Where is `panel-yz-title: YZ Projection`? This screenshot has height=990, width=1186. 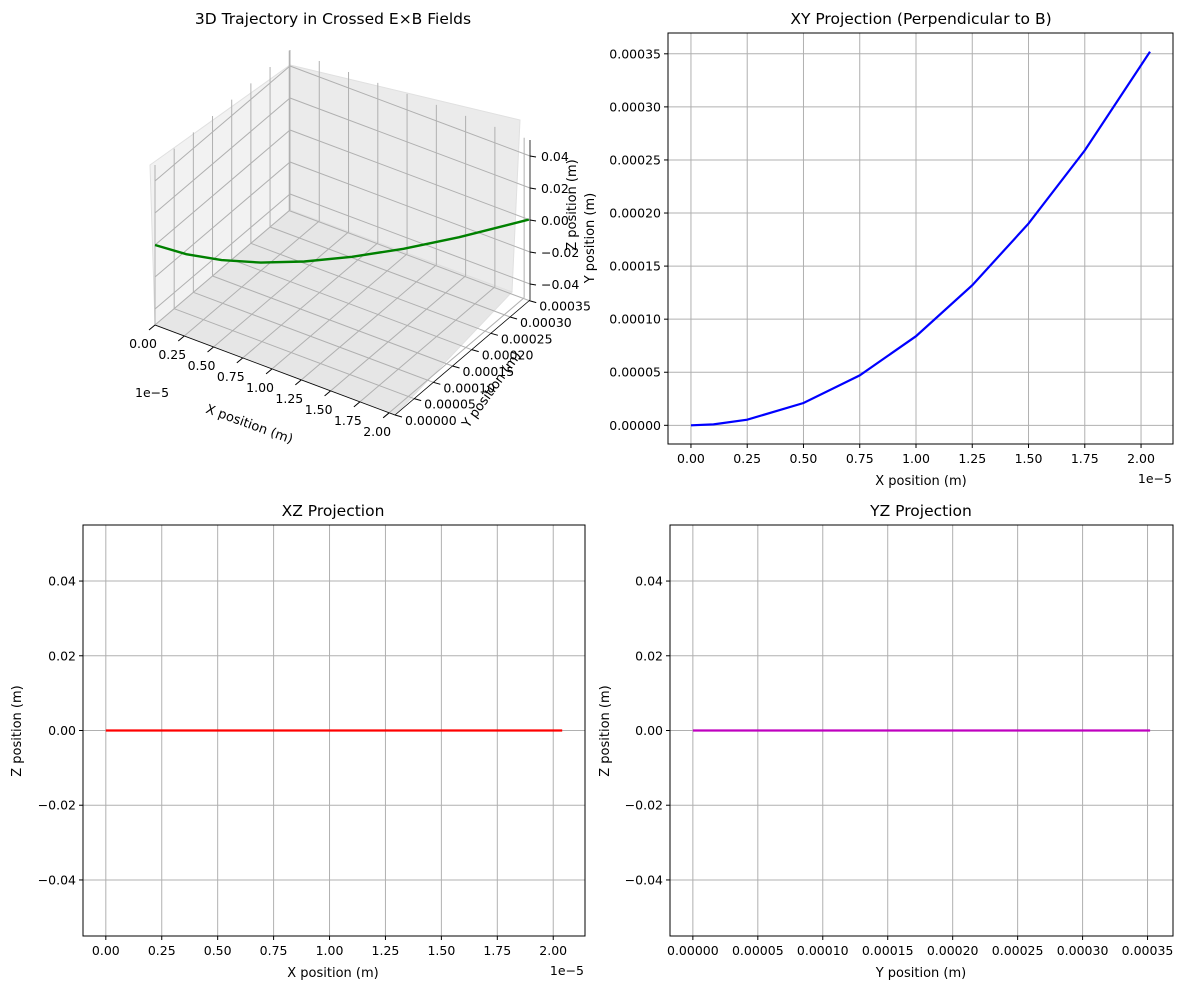 panel-yz-title: YZ Projection is located at coordinates (920, 511).